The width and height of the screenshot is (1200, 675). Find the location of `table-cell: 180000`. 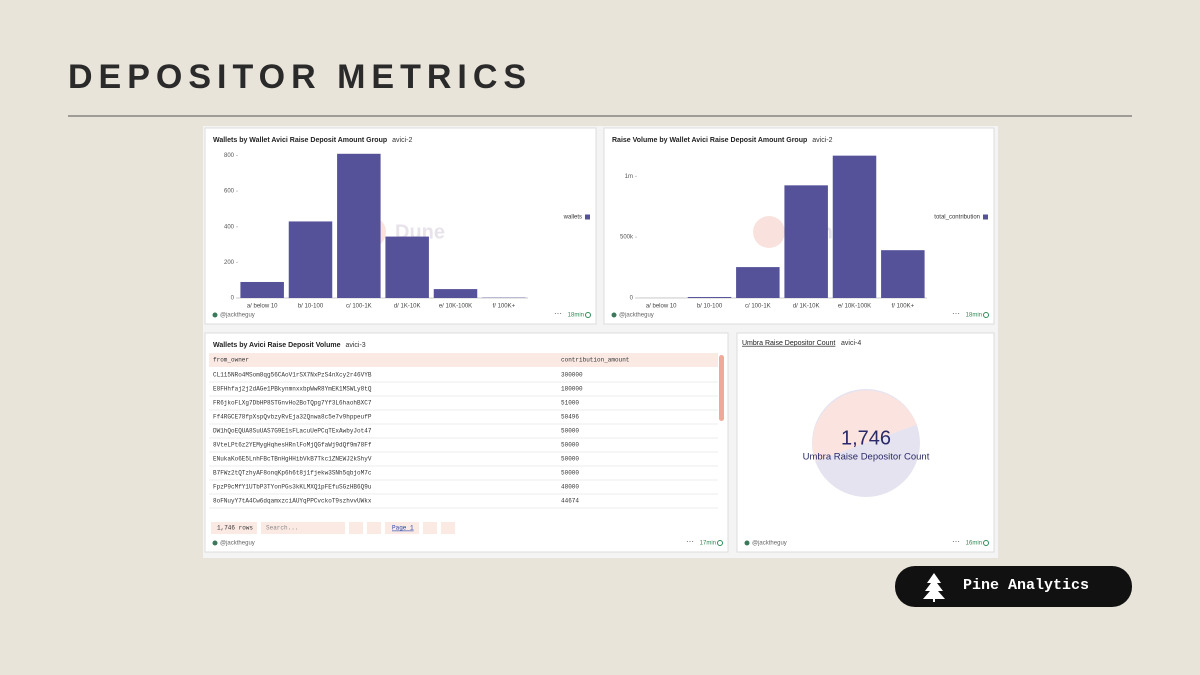

table-cell: 180000 is located at coordinates (572, 389).